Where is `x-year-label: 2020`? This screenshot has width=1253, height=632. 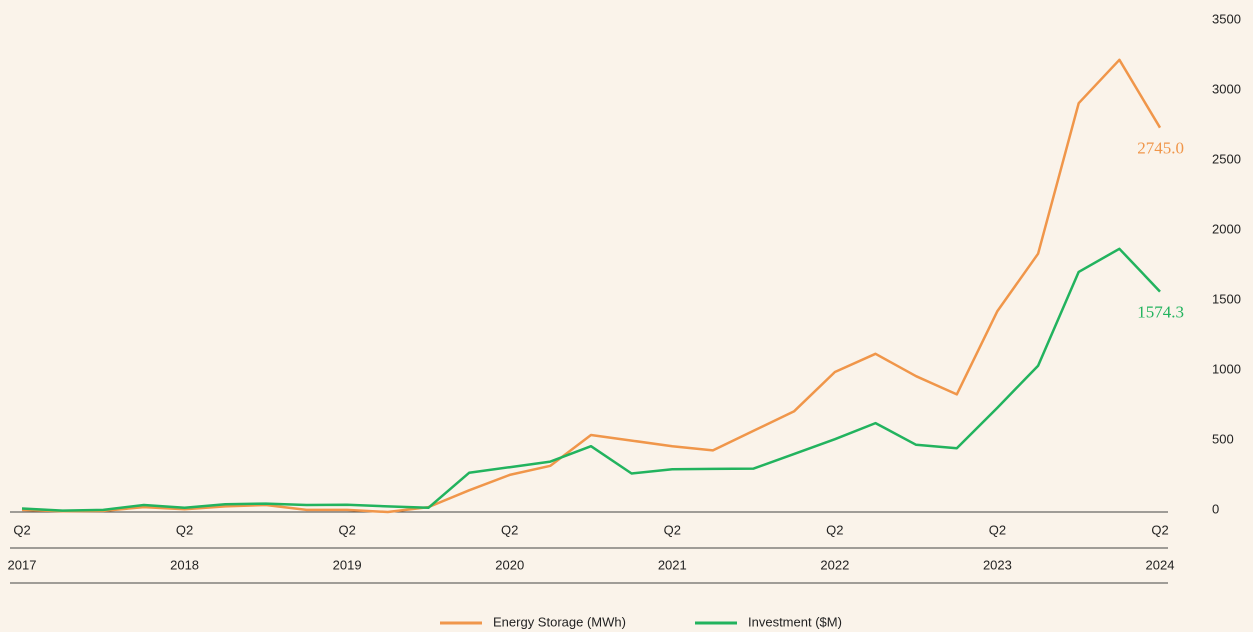
x-year-label: 2020 is located at coordinates (509, 564).